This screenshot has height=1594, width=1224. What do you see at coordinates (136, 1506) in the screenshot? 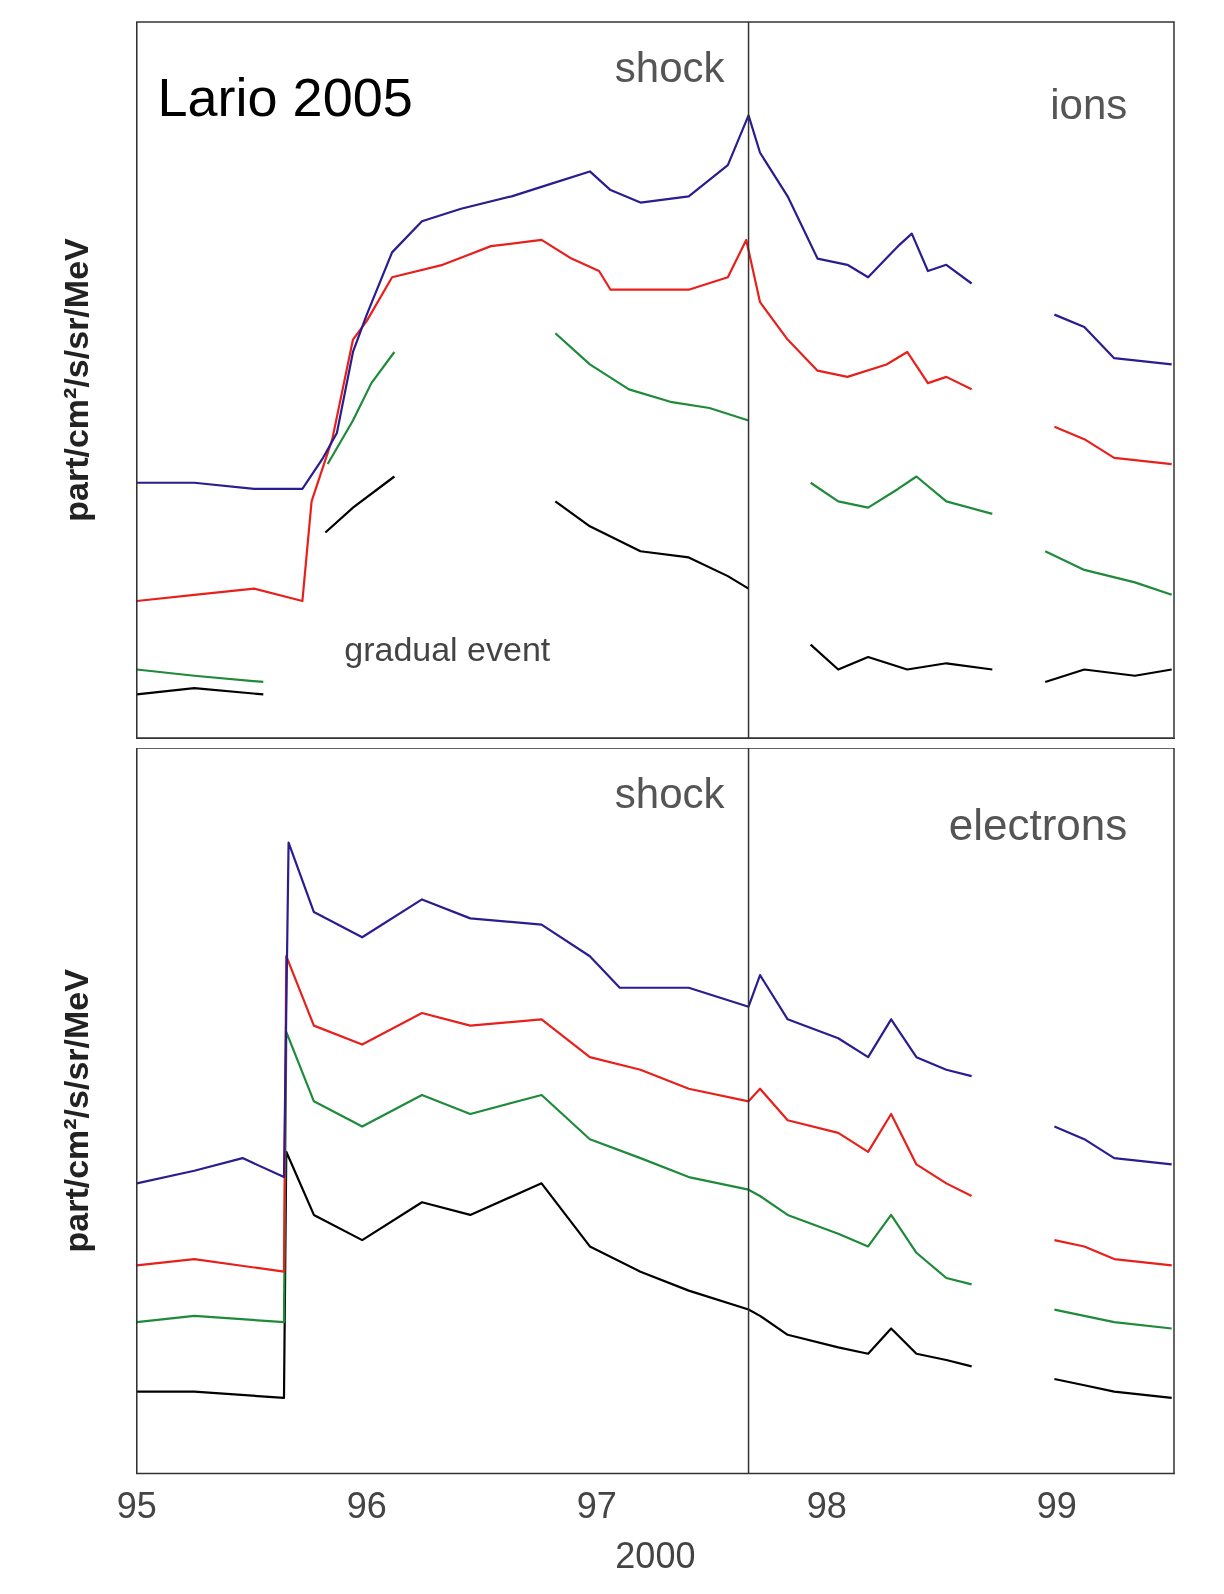
I see `x-tick-label: 95` at bounding box center [136, 1506].